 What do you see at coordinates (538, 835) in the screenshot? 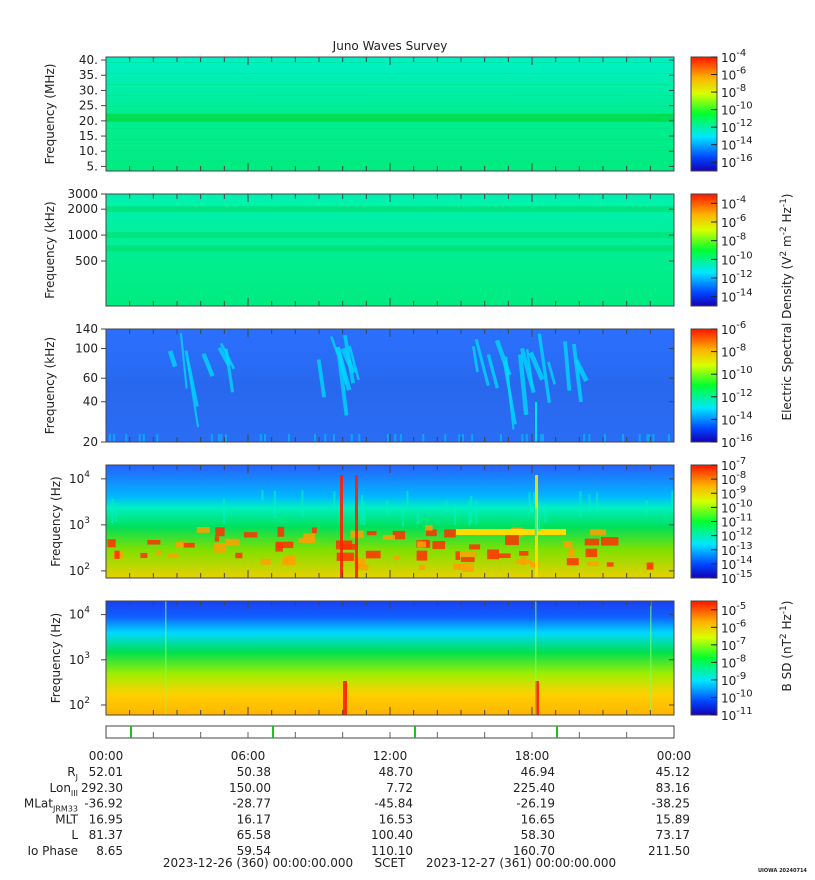
I see `ephemeris-value: 58.30` at bounding box center [538, 835].